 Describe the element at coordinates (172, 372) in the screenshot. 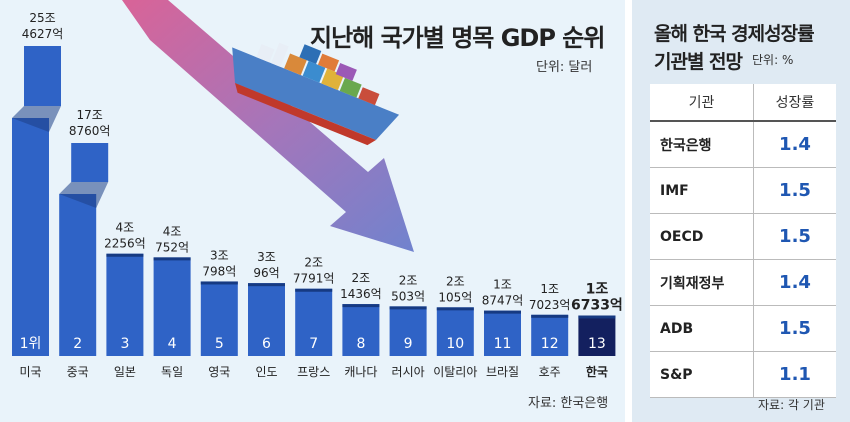

I see `category-label: 독일` at that location.